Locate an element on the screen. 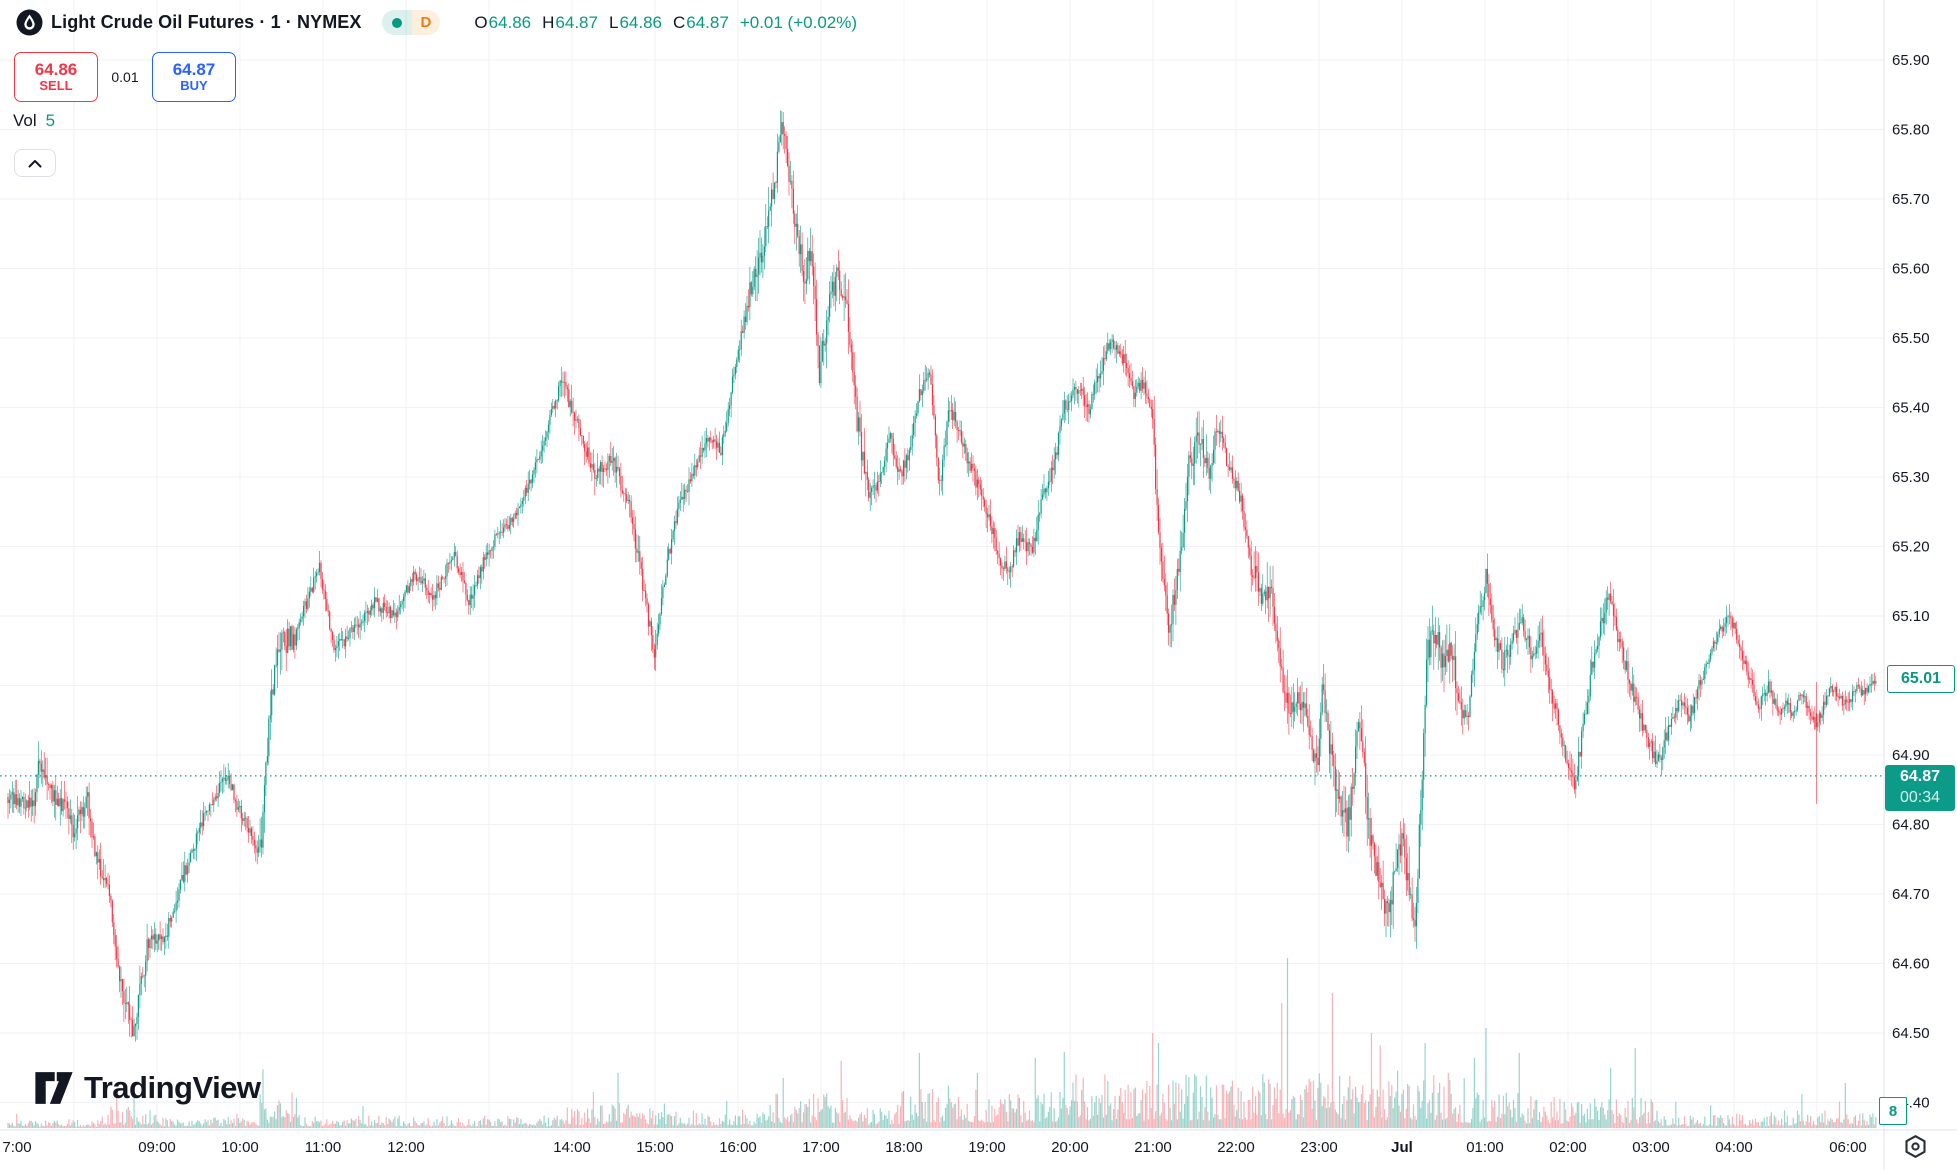 This screenshot has width=1957, height=1170. time-axis-tick: 01:00 is located at coordinates (1485, 1147).